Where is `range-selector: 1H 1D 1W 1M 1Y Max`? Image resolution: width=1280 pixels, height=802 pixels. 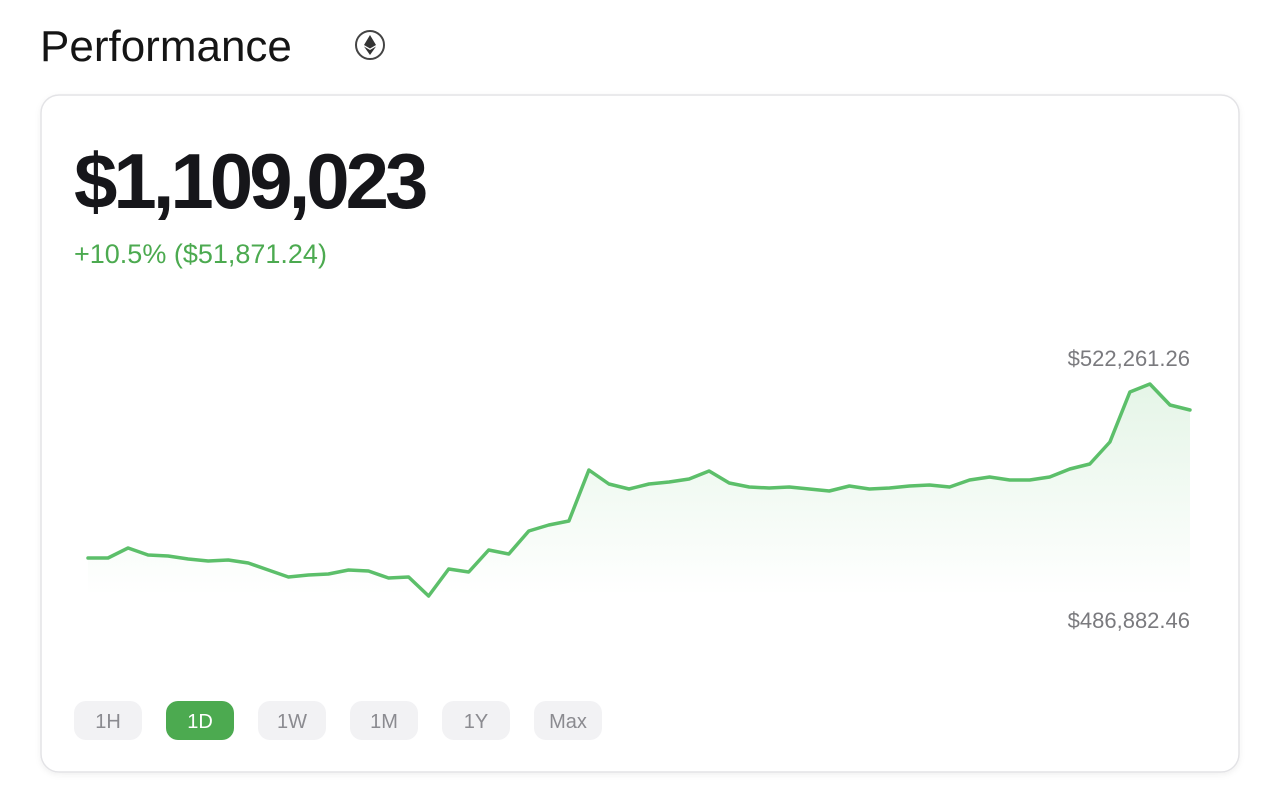
range-selector: 1H 1D 1W 1M 1Y Max is located at coordinates (338, 720).